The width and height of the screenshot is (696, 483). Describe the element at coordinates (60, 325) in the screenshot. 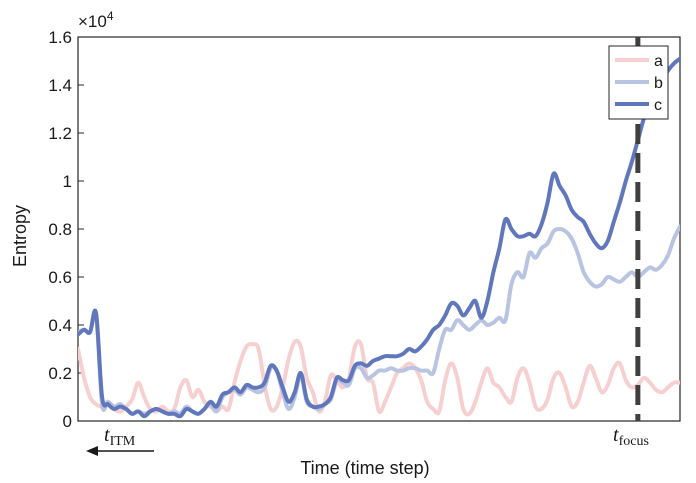

I see `y-tick-label: 0.4` at that location.